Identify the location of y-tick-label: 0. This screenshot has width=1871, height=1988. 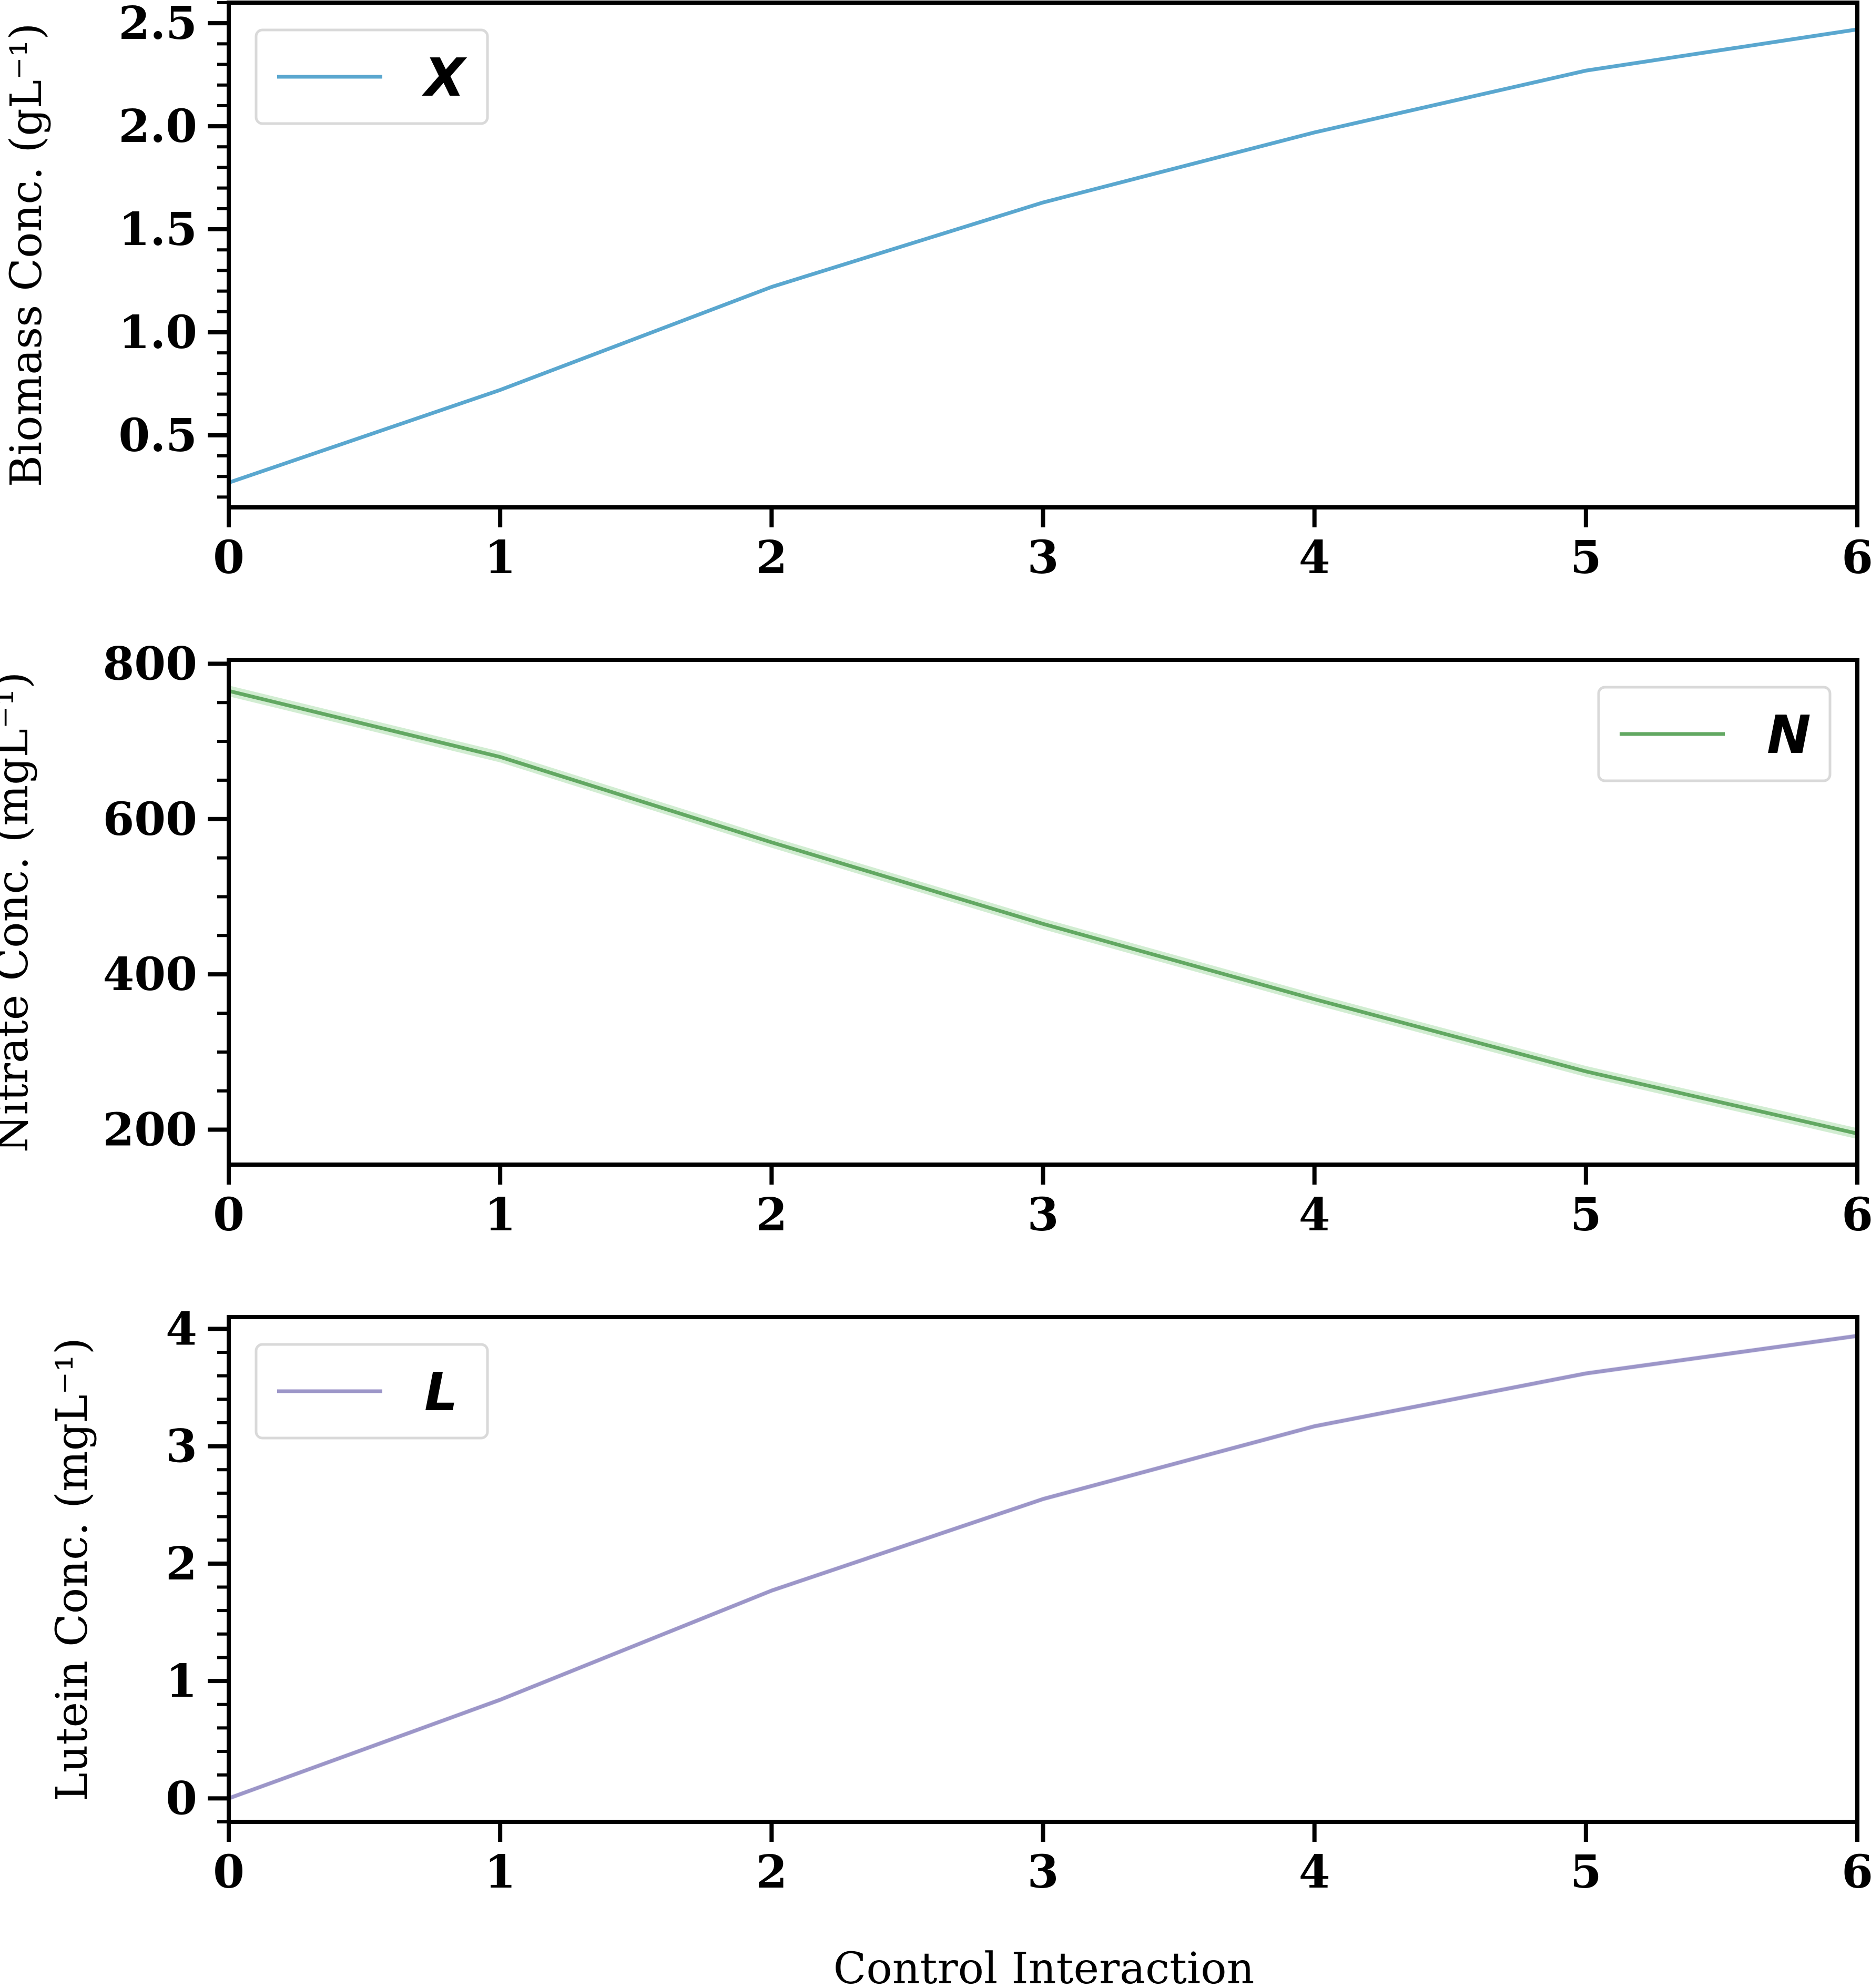
(181, 1798).